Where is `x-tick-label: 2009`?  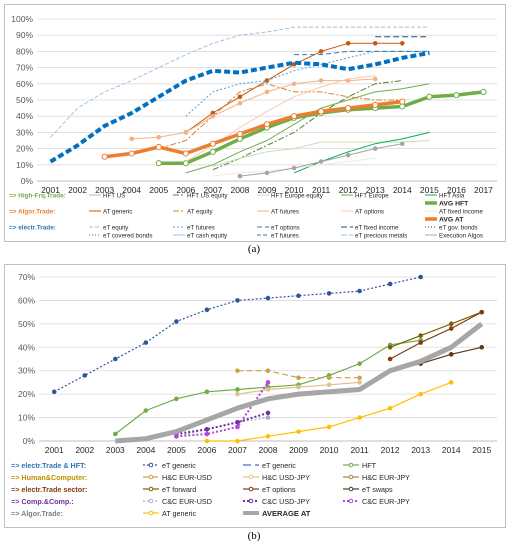
x-tick-label: 2009 is located at coordinates (267, 190).